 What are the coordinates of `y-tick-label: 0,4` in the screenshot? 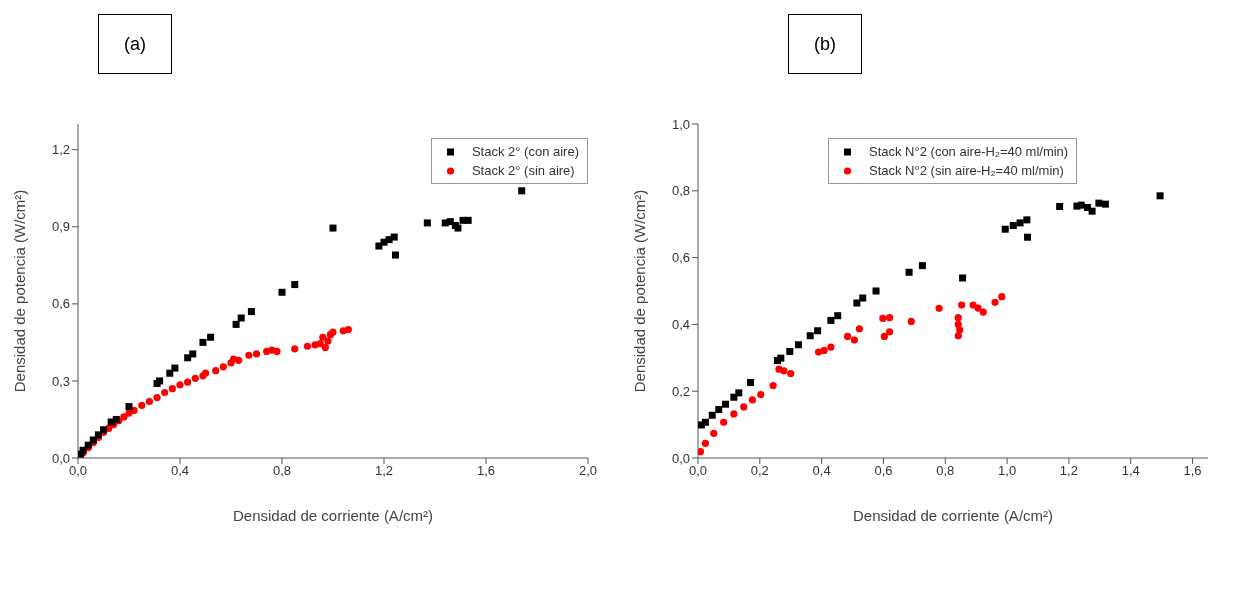 It's located at (680, 325).